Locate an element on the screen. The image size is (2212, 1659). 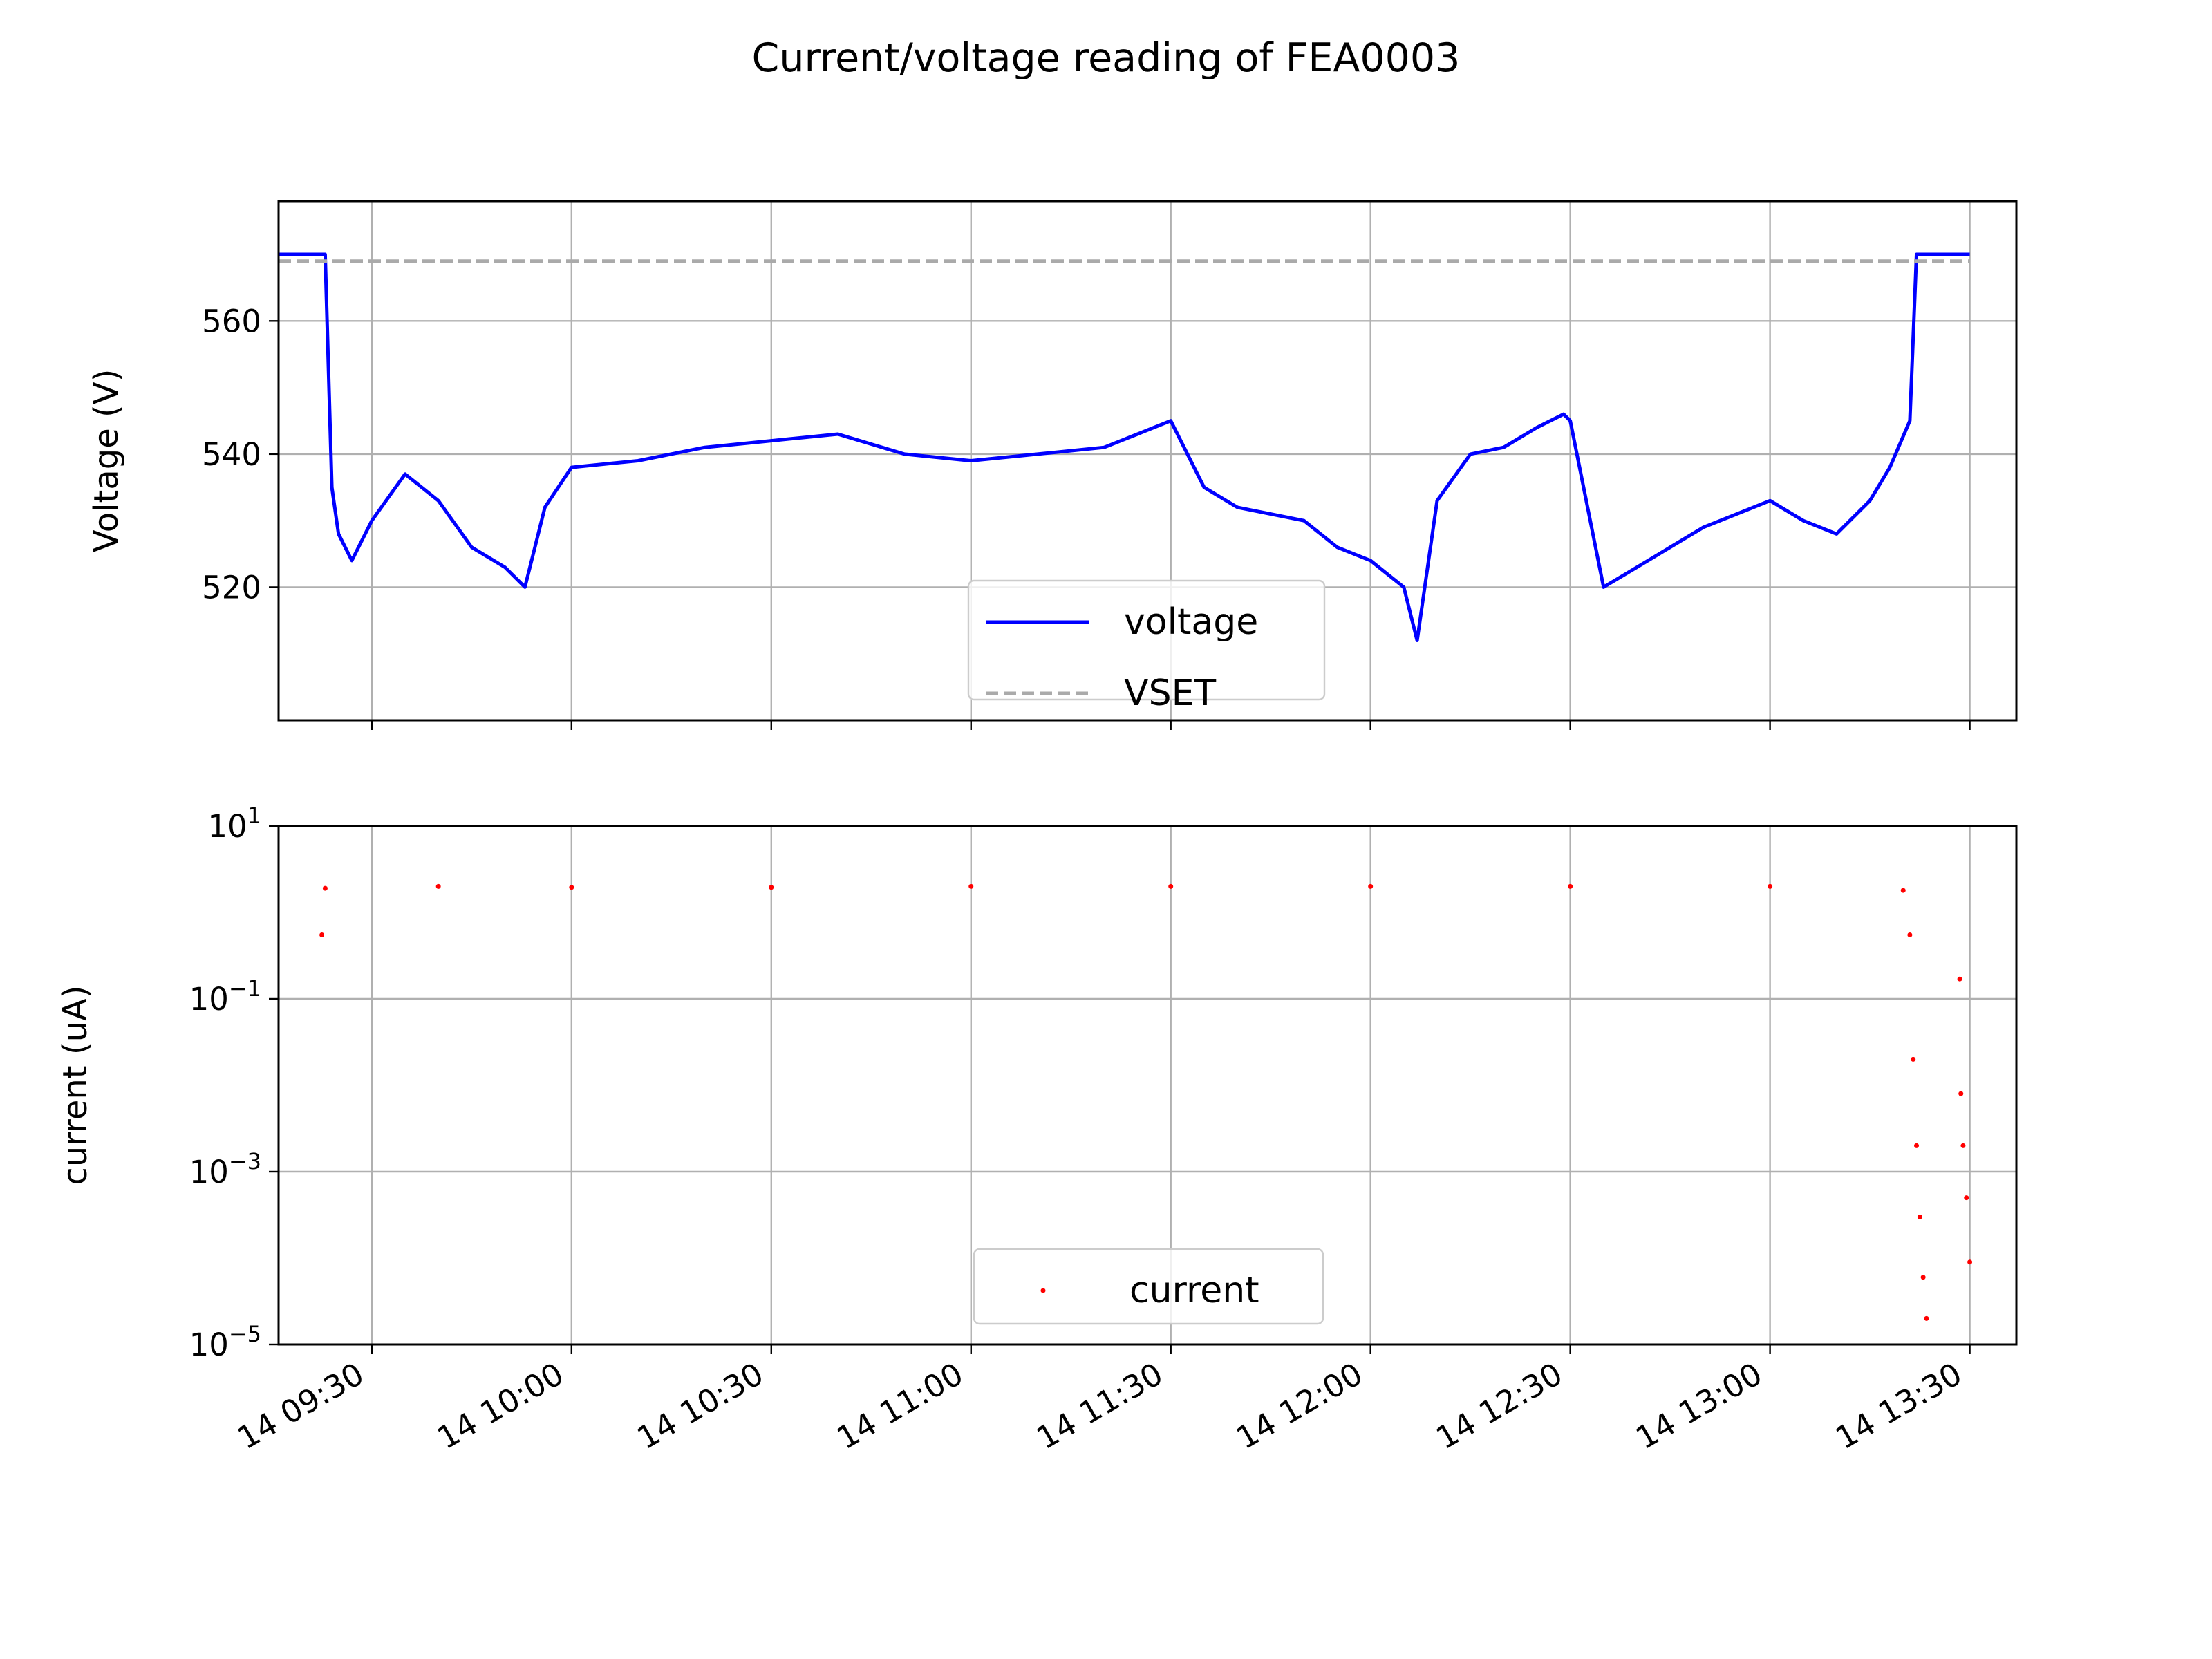
y-axis-label: Voltage (V) is located at coordinates (106, 461).